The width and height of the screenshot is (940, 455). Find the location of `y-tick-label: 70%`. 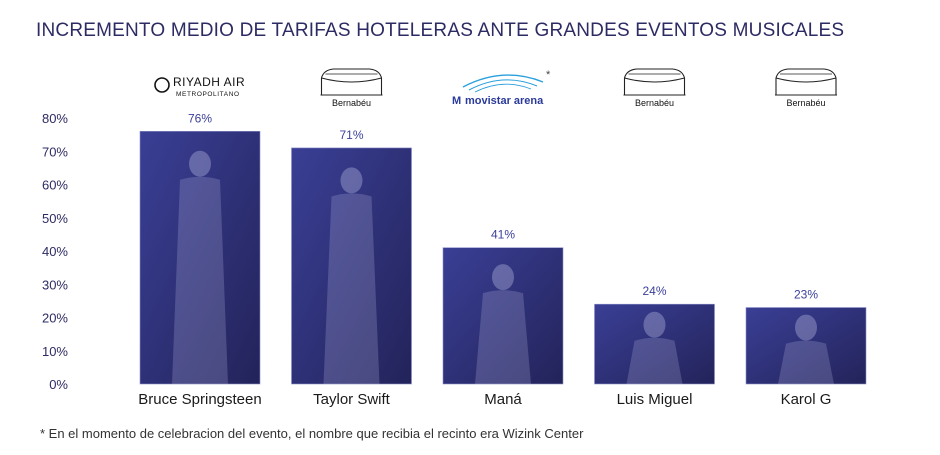

y-tick-label: 70% is located at coordinates (55, 151).